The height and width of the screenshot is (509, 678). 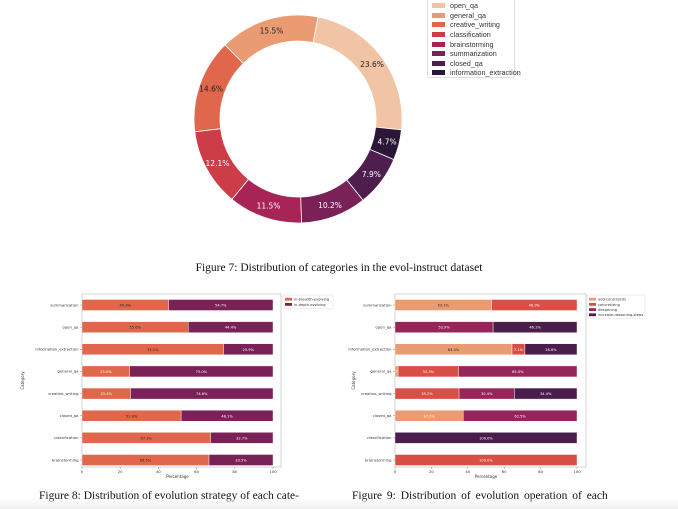 What do you see at coordinates (466, 63) in the screenshot?
I see `legend-label: closed_qa` at bounding box center [466, 63].